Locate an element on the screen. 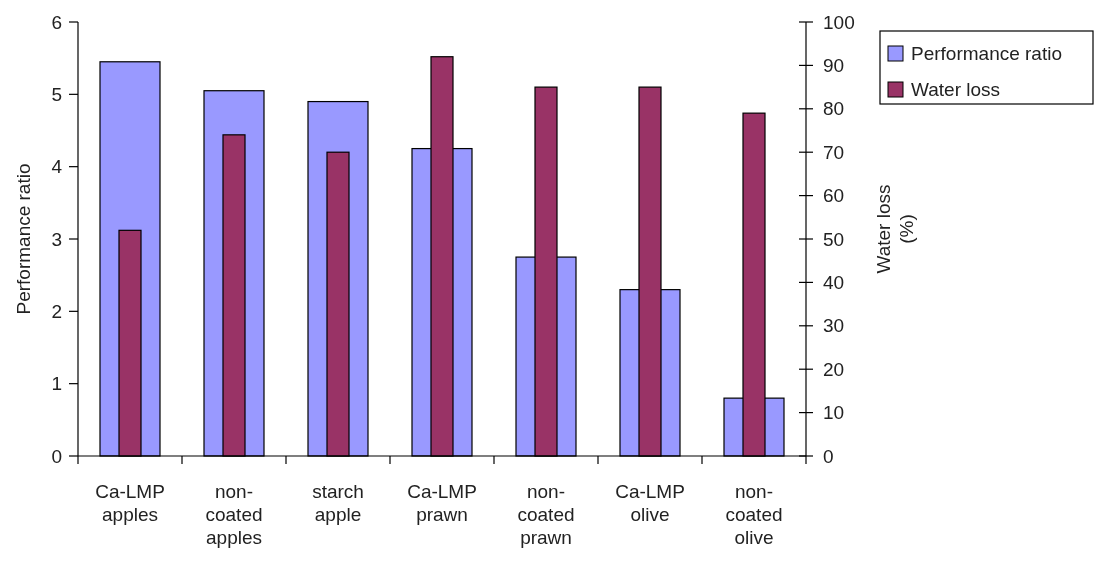  x-tick-label: Ca-LMP olive is located at coordinates (650, 503).